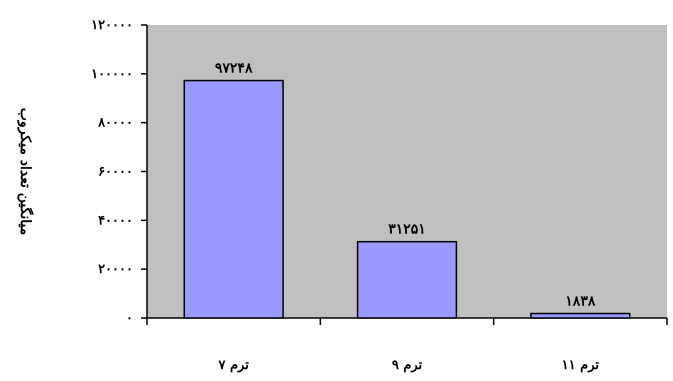  What do you see at coordinates (407, 365) in the screenshot?
I see `category-label: ترم ۹` at bounding box center [407, 365].